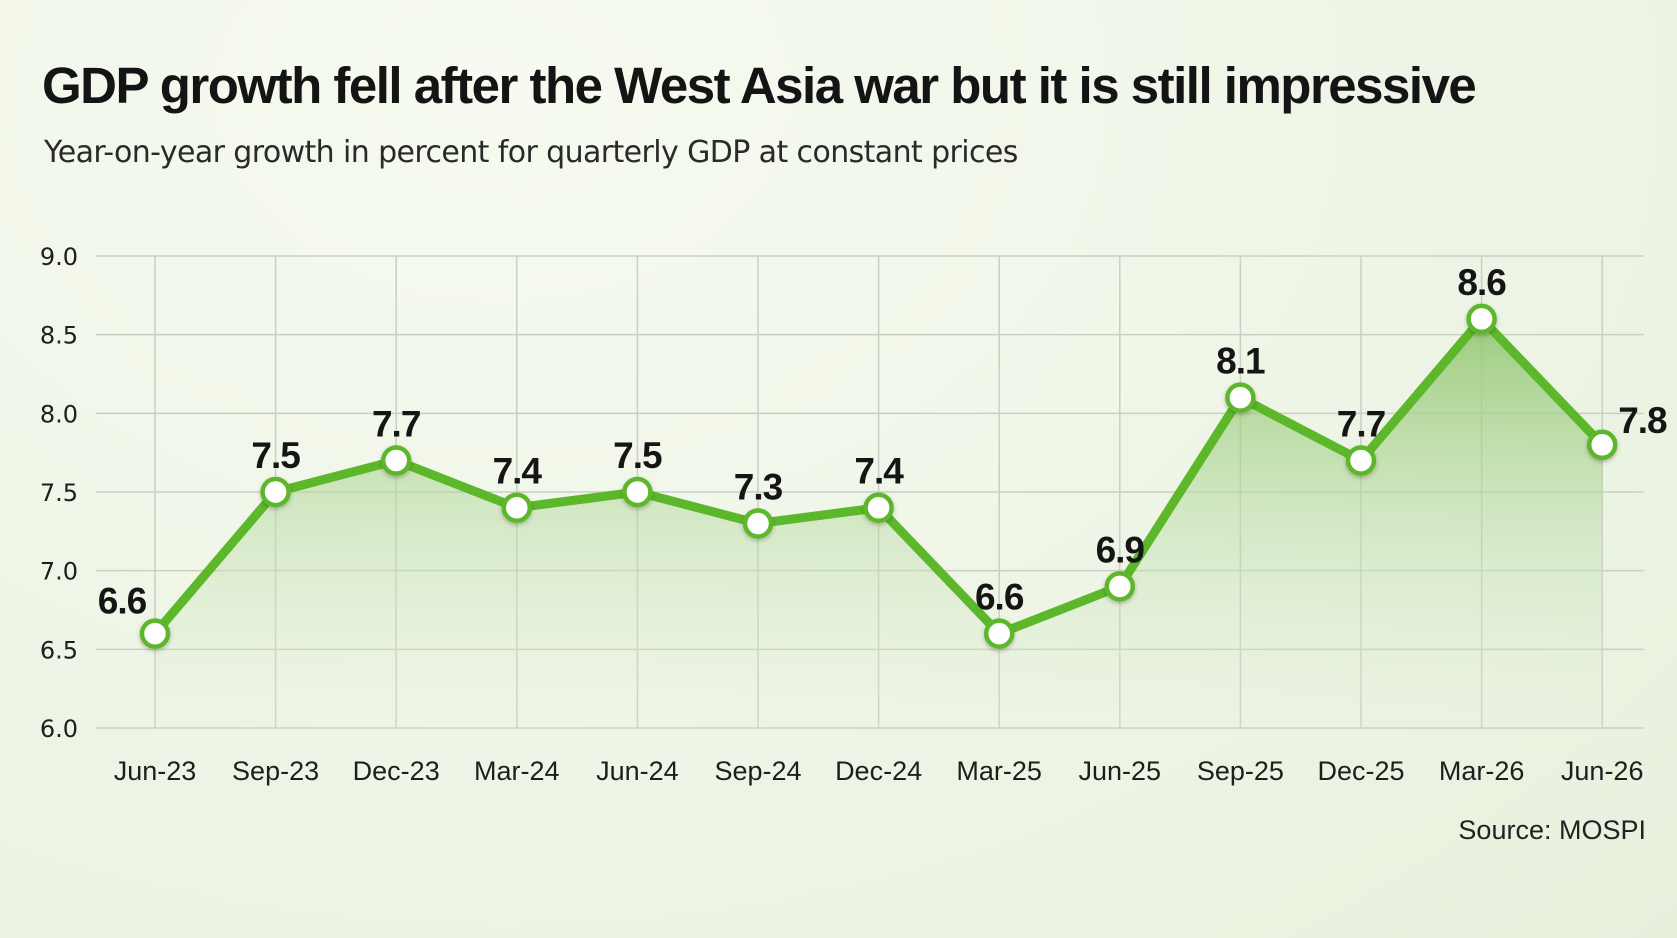  I want to click on x-tick-label: Dec-23, so click(396, 771).